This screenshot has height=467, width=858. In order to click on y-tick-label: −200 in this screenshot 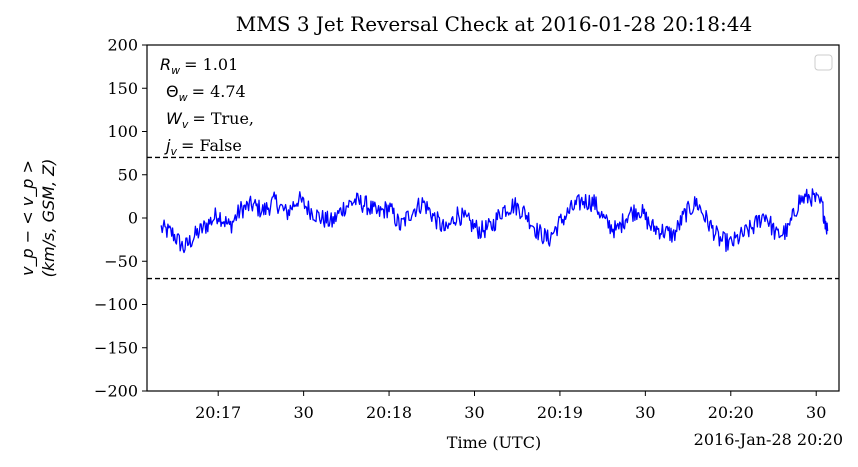, I will do `click(116, 391)`.